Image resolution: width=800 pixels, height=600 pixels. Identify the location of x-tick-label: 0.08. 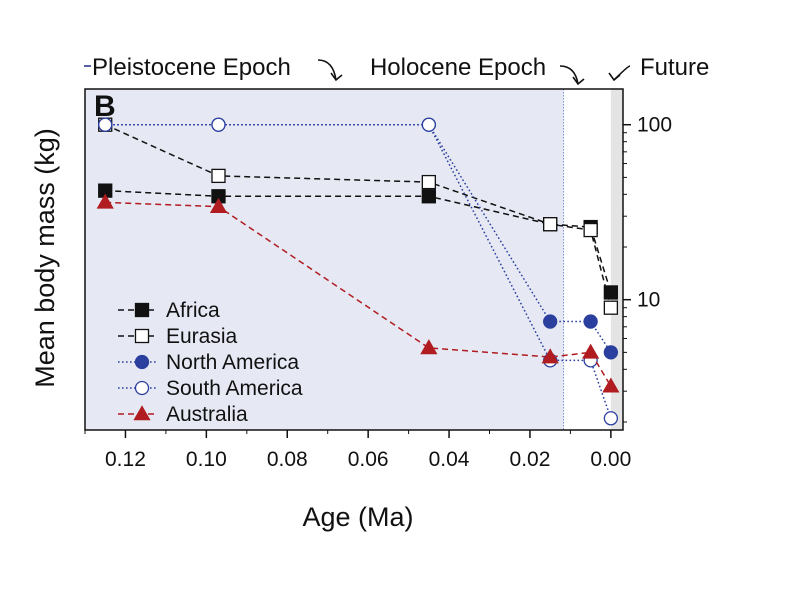
(287, 459).